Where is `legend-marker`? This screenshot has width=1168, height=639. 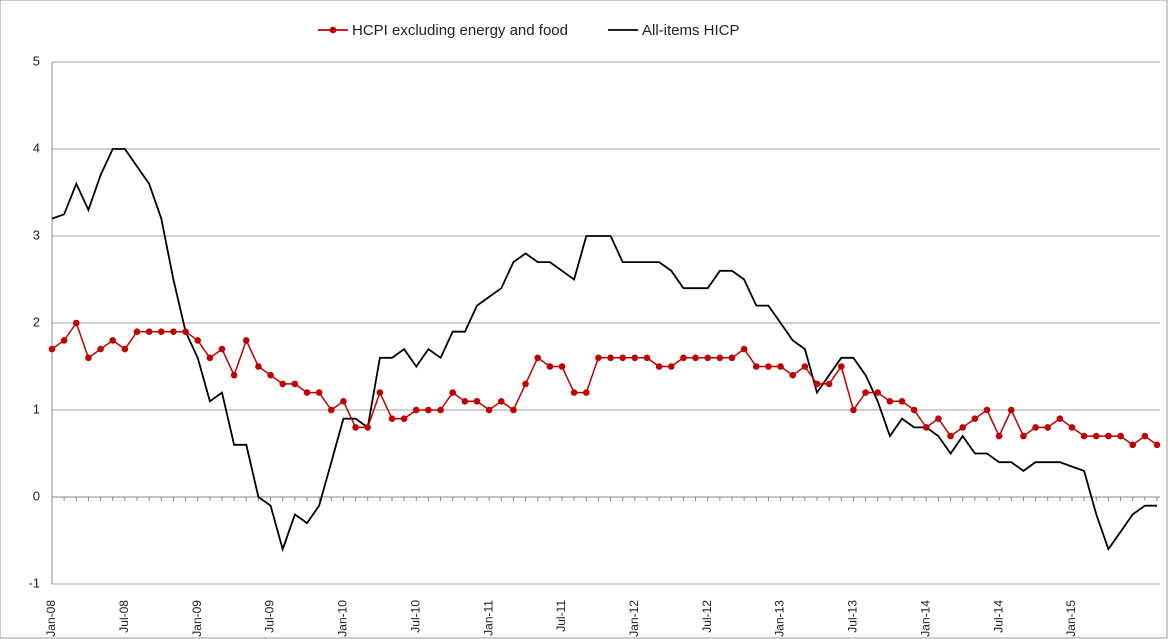 legend-marker is located at coordinates (333, 30).